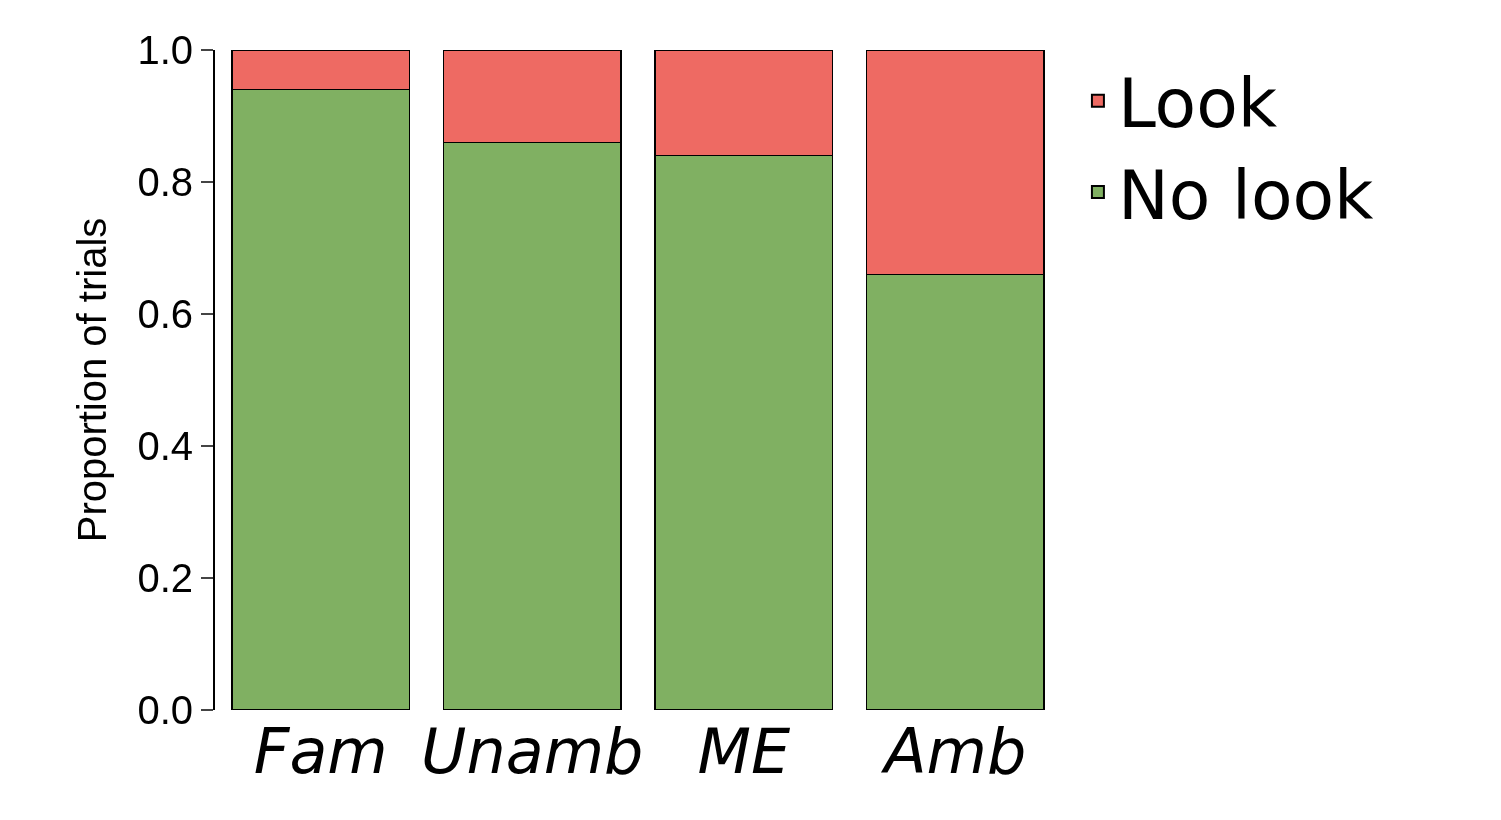  What do you see at coordinates (165, 446) in the screenshot?
I see `y-tick-label: 0.4` at bounding box center [165, 446].